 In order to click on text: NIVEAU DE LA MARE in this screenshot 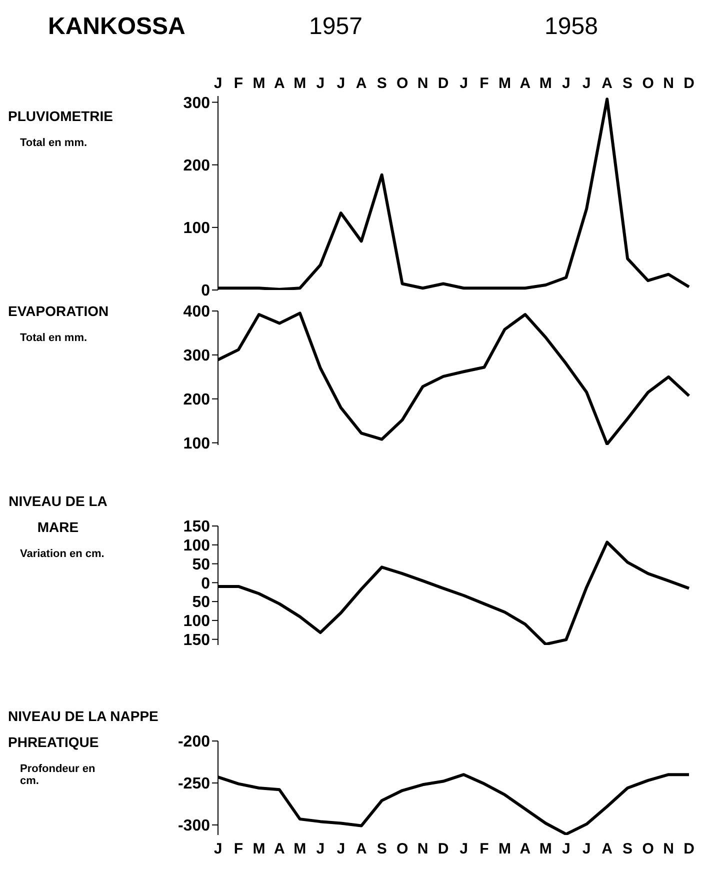, I will do `click(58, 514)`.